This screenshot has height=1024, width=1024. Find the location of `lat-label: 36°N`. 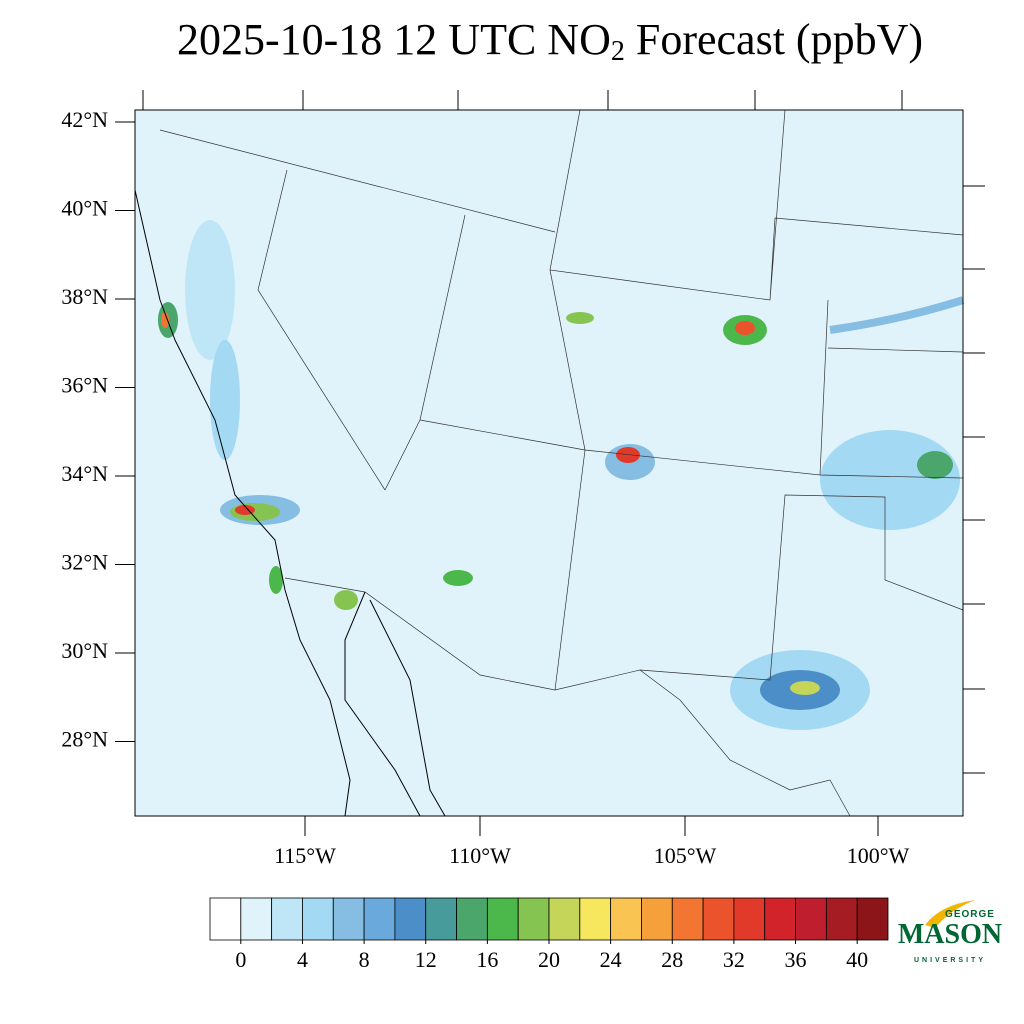

lat-label: 36°N is located at coordinates (84, 385).